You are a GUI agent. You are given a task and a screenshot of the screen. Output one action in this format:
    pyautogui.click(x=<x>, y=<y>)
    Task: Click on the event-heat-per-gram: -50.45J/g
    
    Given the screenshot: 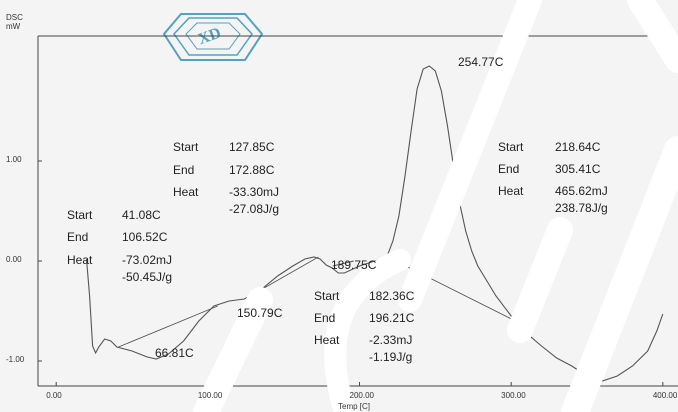 What is the action you would take?
    pyautogui.click(x=147, y=277)
    